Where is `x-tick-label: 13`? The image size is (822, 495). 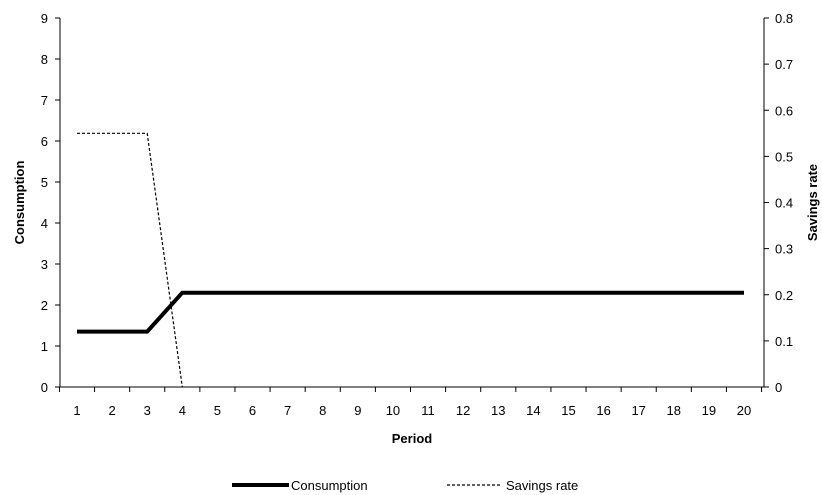 x-tick-label: 13 is located at coordinates (498, 410).